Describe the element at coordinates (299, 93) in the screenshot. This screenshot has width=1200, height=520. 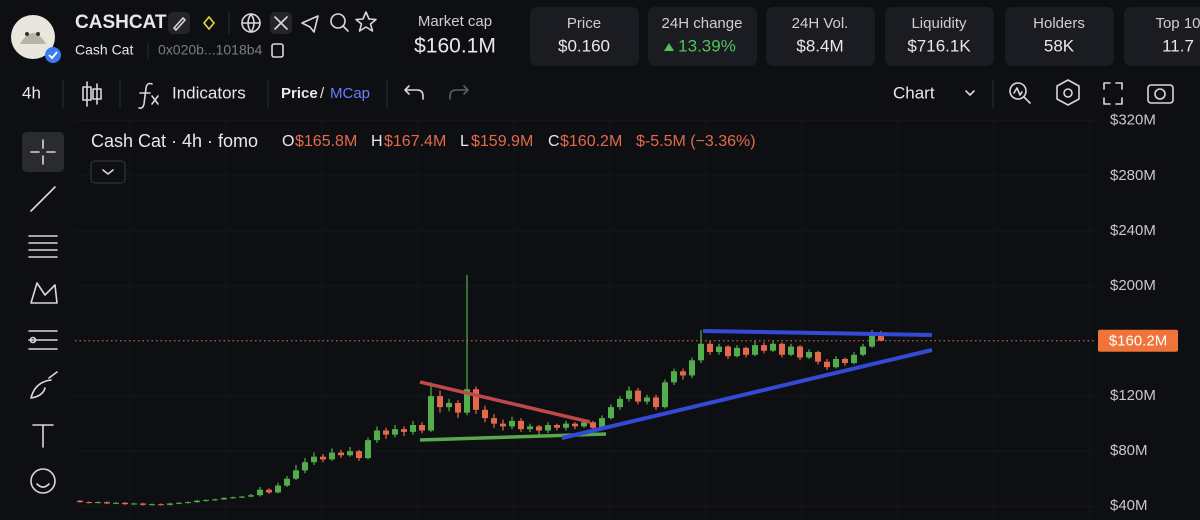
I see `price-toggle: Price` at that location.